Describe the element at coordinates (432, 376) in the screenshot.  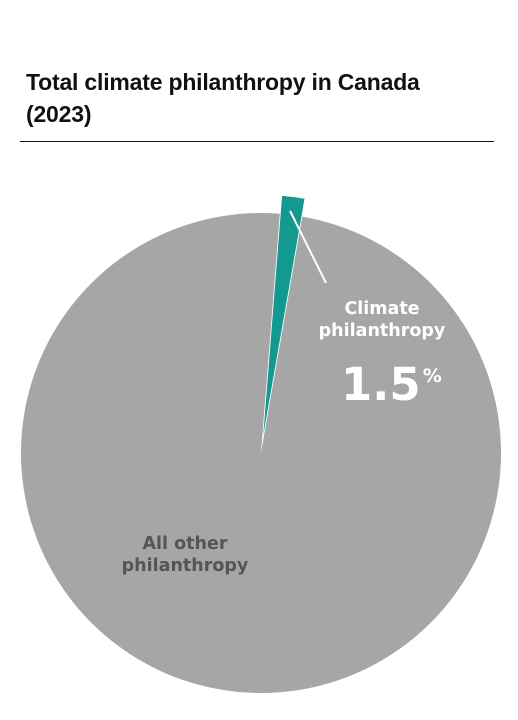
I see `slice-value-unit: %` at that location.